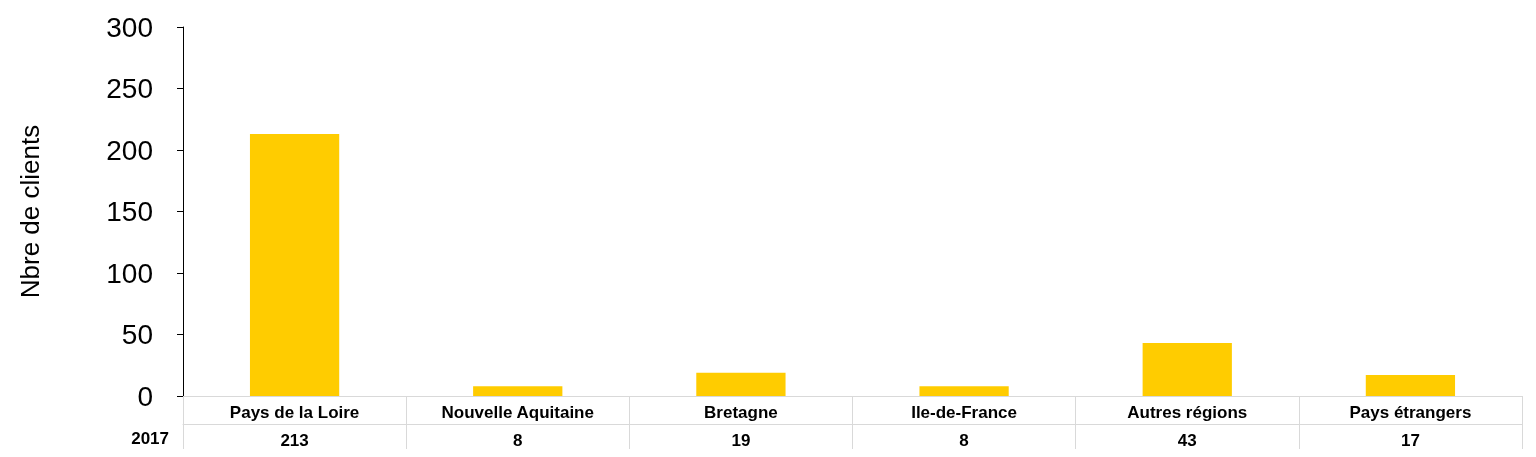 The image size is (1536, 457). What do you see at coordinates (741, 440) in the screenshot?
I see `data-label: 19` at bounding box center [741, 440].